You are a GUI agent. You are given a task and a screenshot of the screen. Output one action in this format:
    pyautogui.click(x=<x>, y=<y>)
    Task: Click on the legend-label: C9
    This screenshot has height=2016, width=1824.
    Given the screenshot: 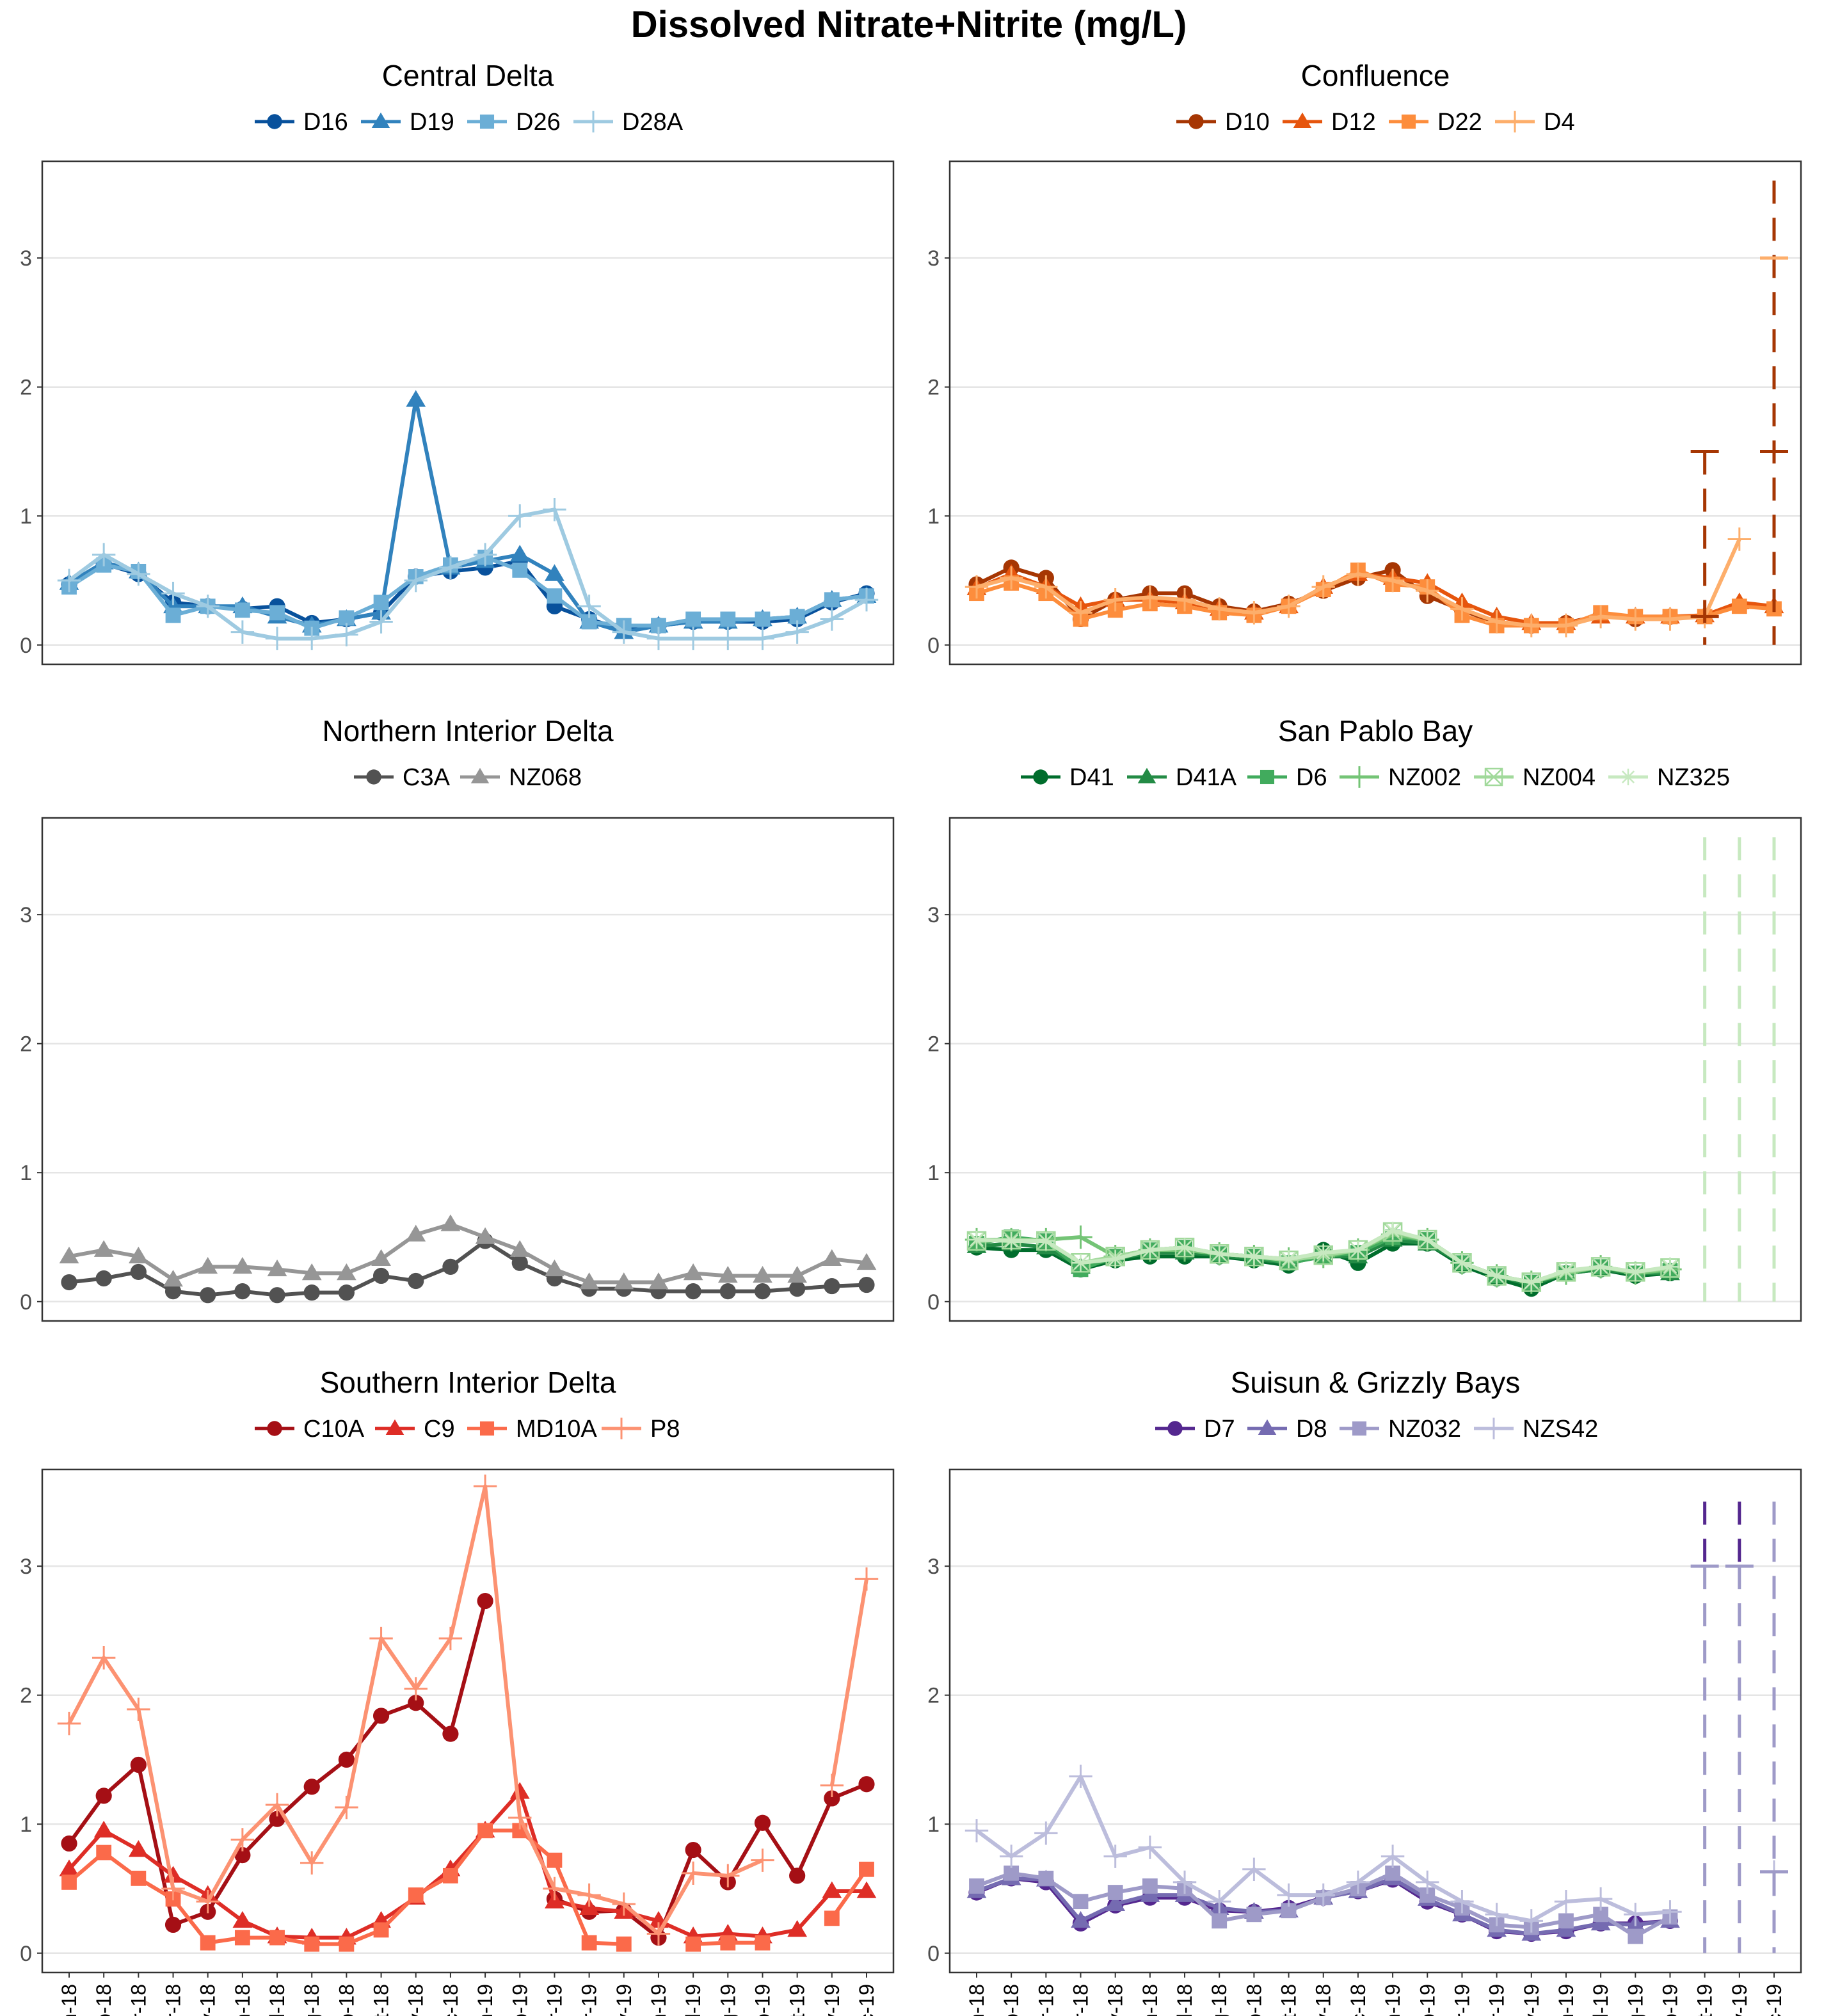 What is the action you would take?
    pyautogui.click(x=439, y=1429)
    